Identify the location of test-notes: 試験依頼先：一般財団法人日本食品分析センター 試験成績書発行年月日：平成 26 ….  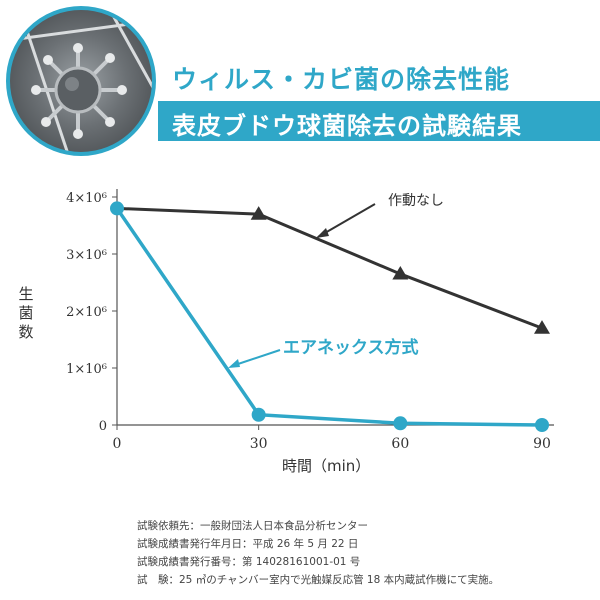
(318, 553).